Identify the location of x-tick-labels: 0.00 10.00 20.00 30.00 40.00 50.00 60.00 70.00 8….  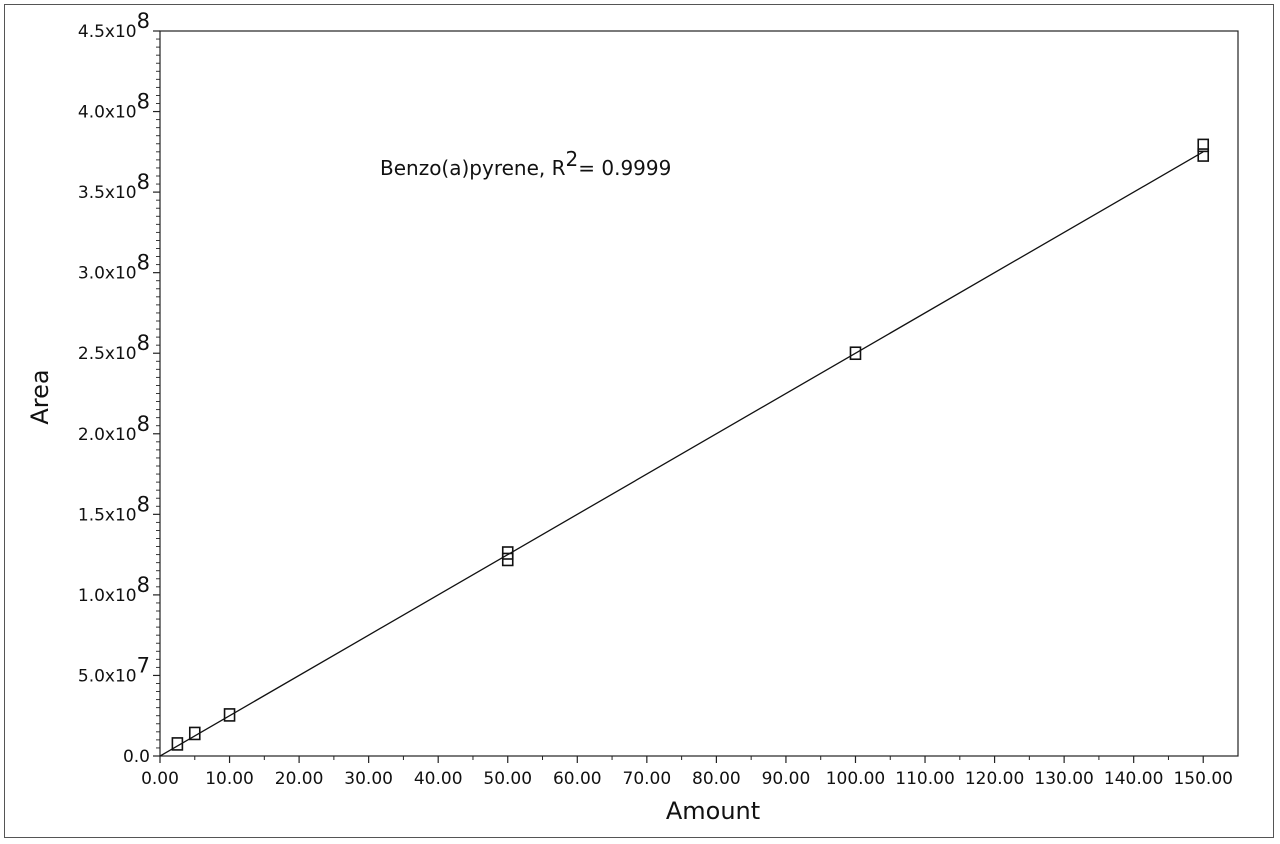
(687, 779).